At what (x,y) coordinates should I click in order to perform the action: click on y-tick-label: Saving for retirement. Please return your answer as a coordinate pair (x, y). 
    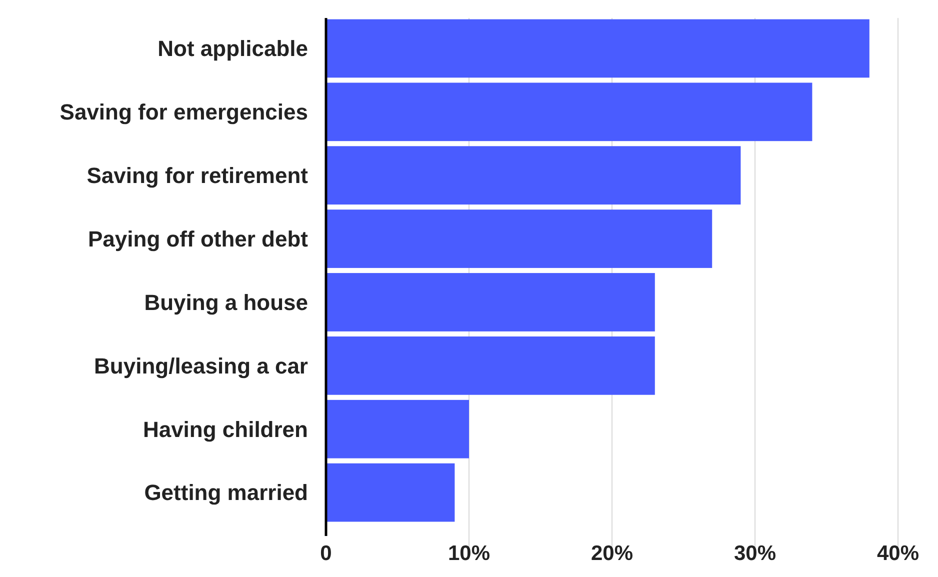
    Looking at the image, I should click on (197, 175).